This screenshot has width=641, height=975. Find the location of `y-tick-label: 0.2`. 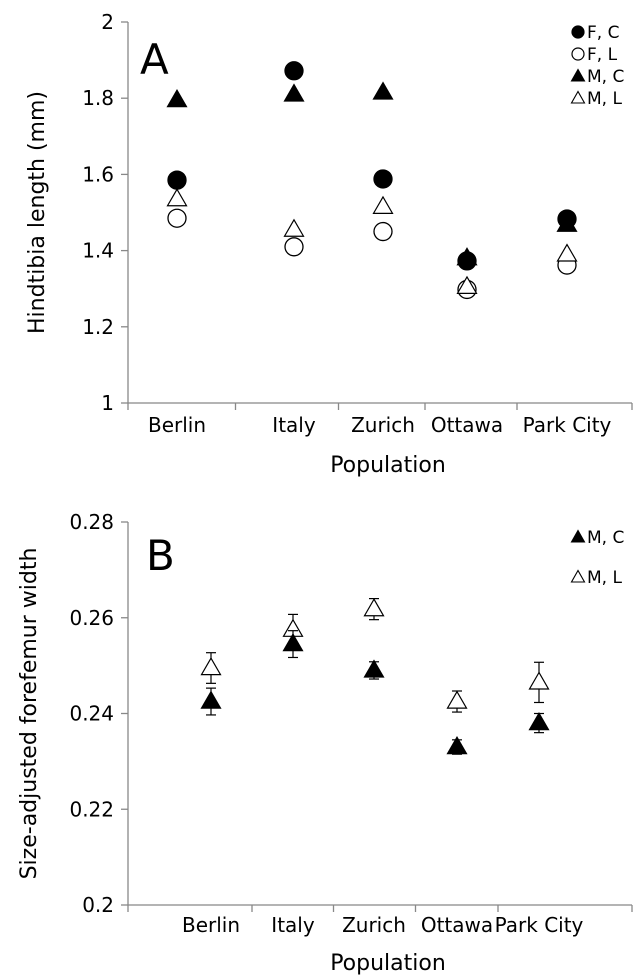

y-tick-label: 0.2 is located at coordinates (98, 905).